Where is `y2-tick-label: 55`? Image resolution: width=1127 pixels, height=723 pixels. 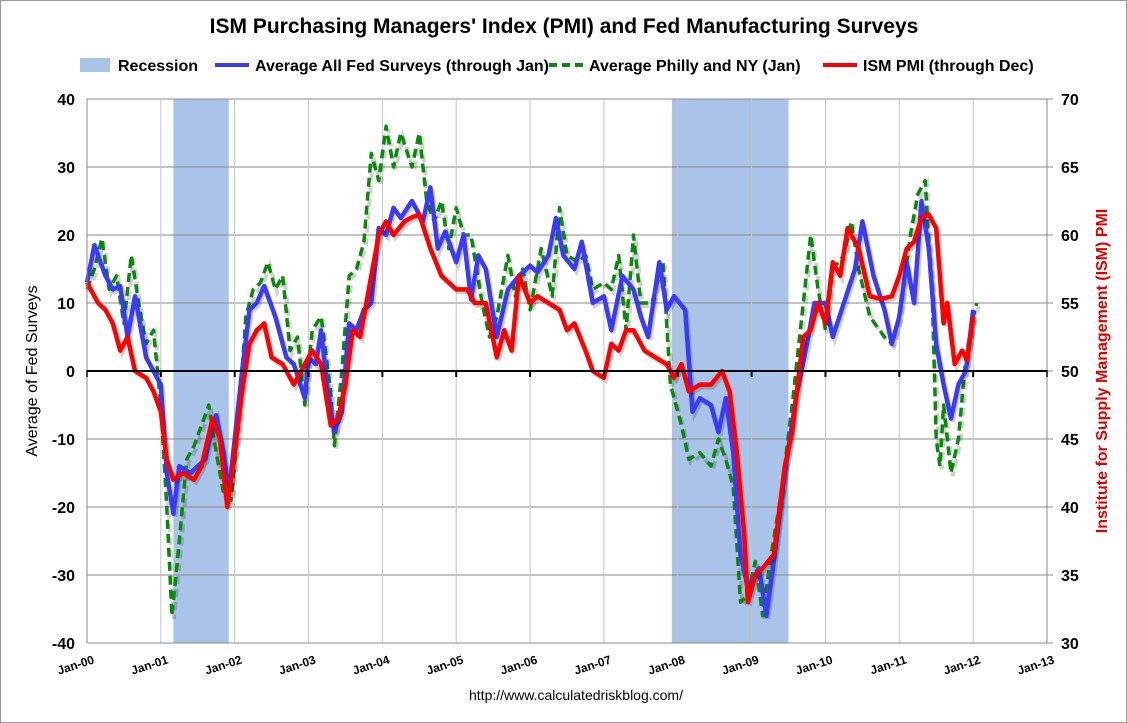 y2-tick-label: 55 is located at coordinates (1070, 304).